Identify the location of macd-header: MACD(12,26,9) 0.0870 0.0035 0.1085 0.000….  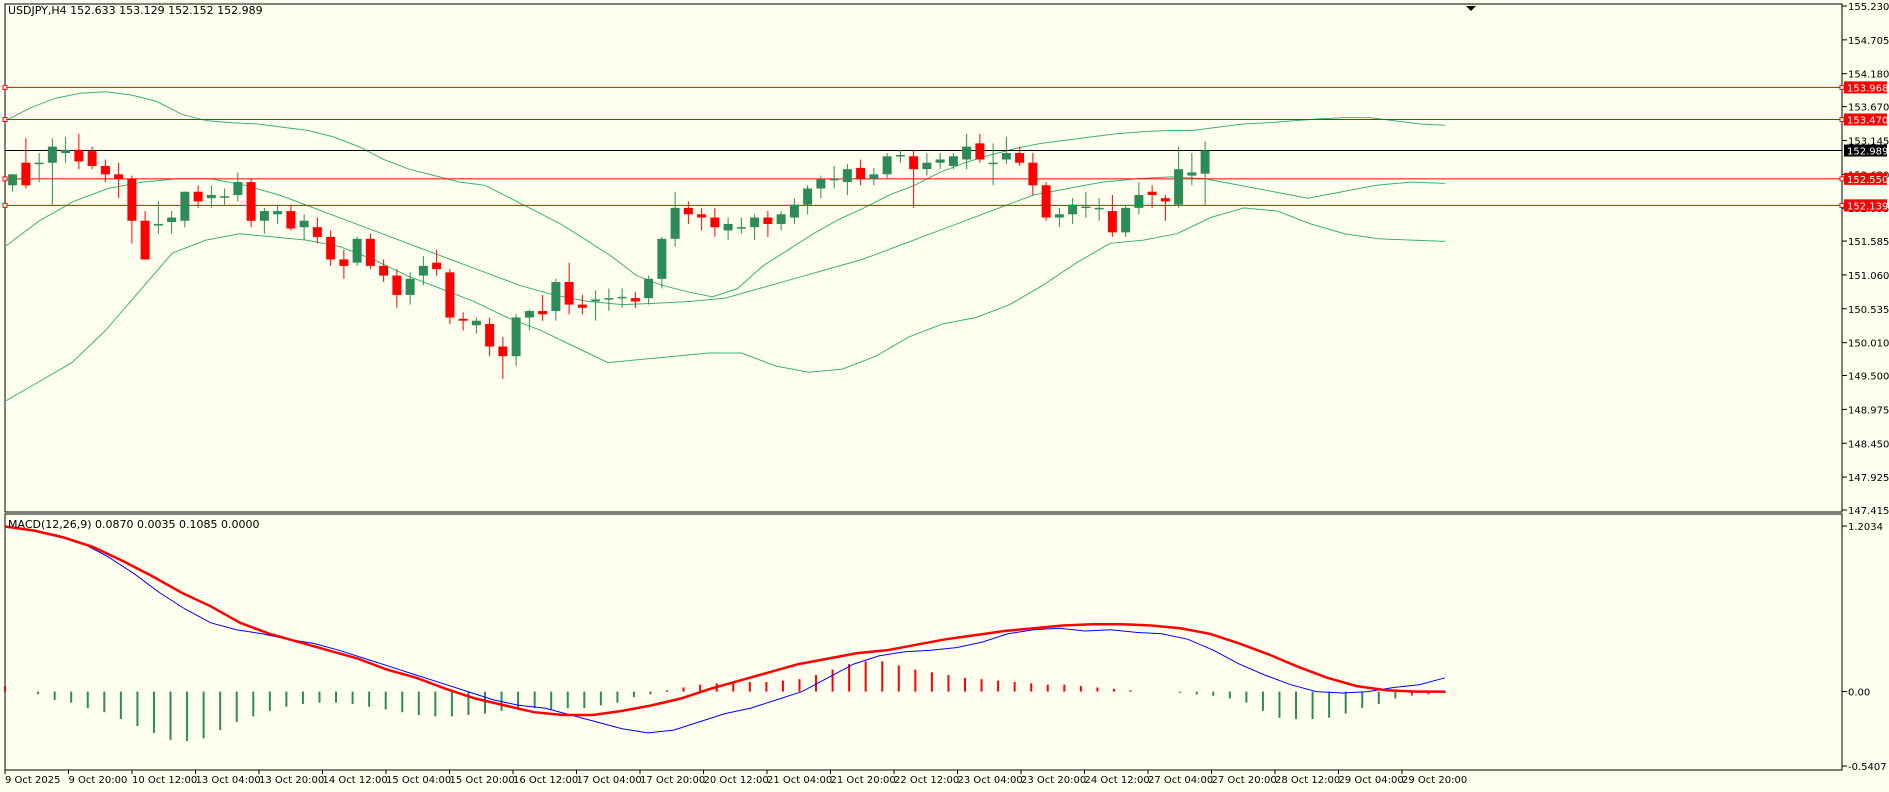
(134, 524).